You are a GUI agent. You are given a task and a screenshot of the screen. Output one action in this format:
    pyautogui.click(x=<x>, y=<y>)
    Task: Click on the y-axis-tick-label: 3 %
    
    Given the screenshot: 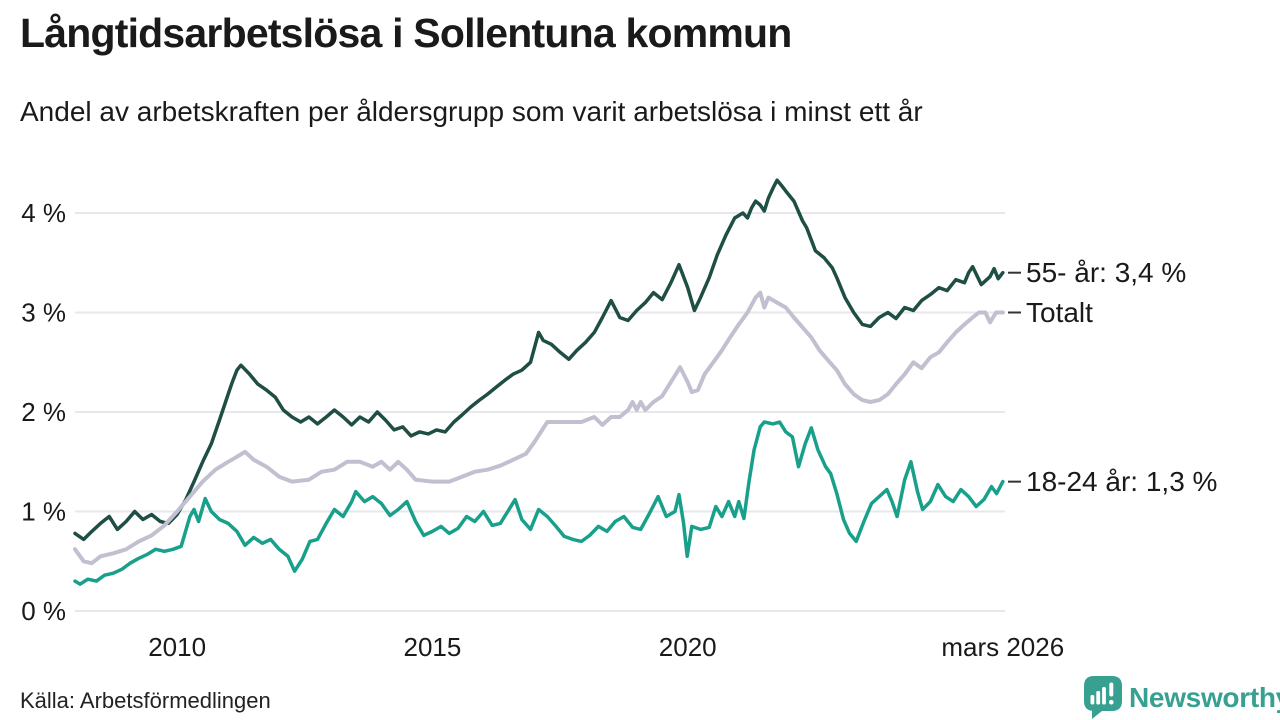 What is the action you would take?
    pyautogui.click(x=43, y=313)
    